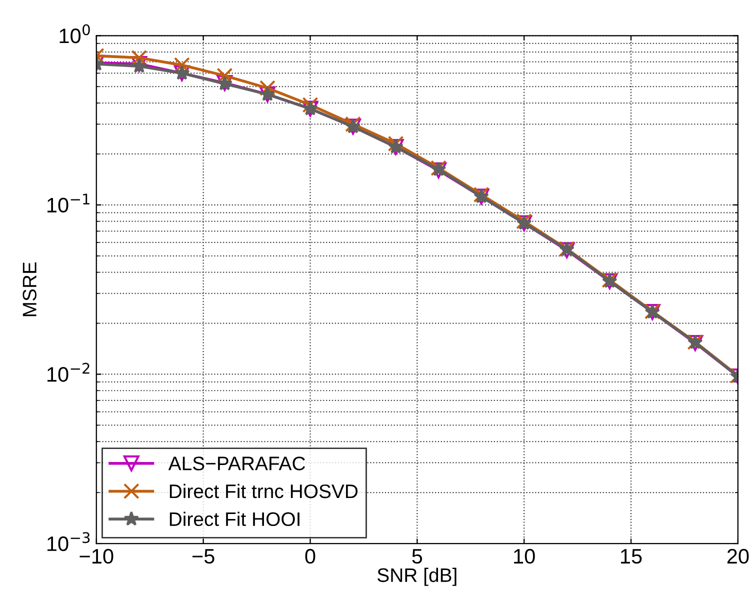 This screenshot has width=753, height=594. I want to click on x-tick-label: −5, so click(203, 556).